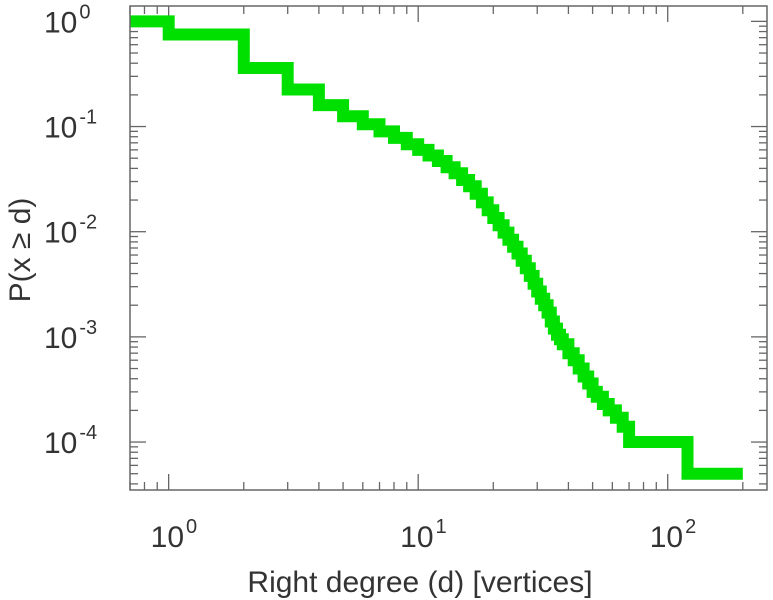 The image size is (773, 600). Describe the element at coordinates (70, 126) in the screenshot. I see `y-tick-label: 10 -1` at that location.